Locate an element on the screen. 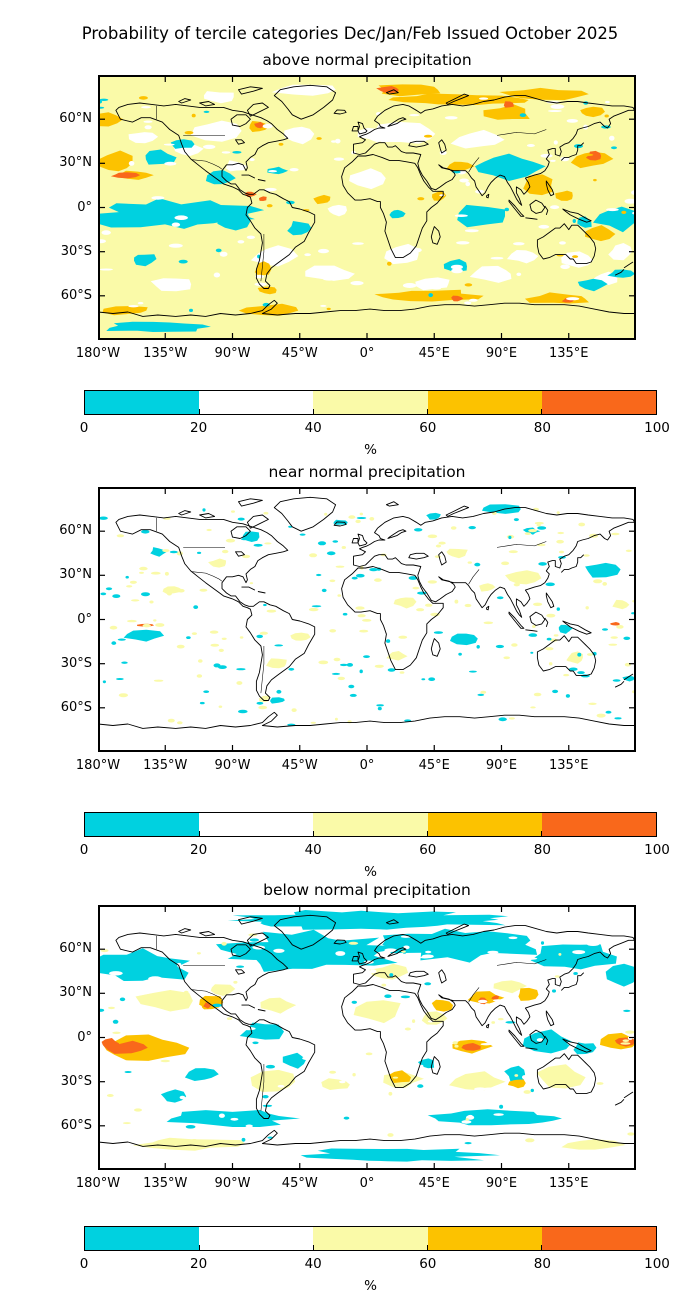  panel-title-below: below normal precipitation is located at coordinates (367, 890).